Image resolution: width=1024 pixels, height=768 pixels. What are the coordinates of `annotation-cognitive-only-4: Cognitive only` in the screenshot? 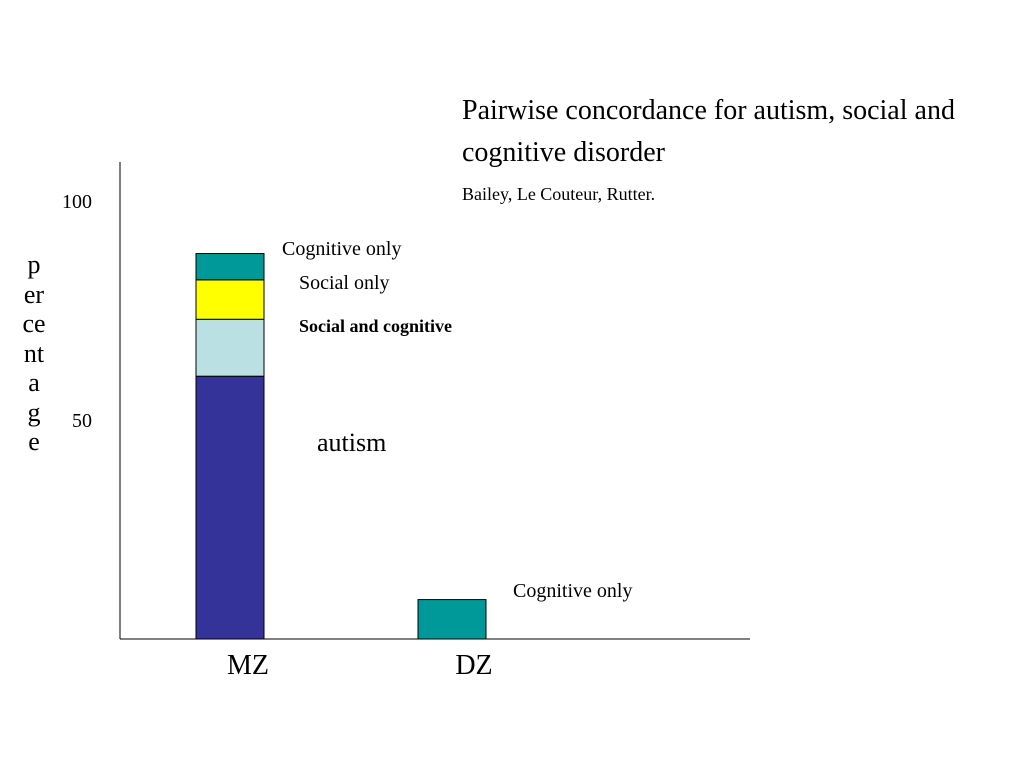 It's located at (572, 591).